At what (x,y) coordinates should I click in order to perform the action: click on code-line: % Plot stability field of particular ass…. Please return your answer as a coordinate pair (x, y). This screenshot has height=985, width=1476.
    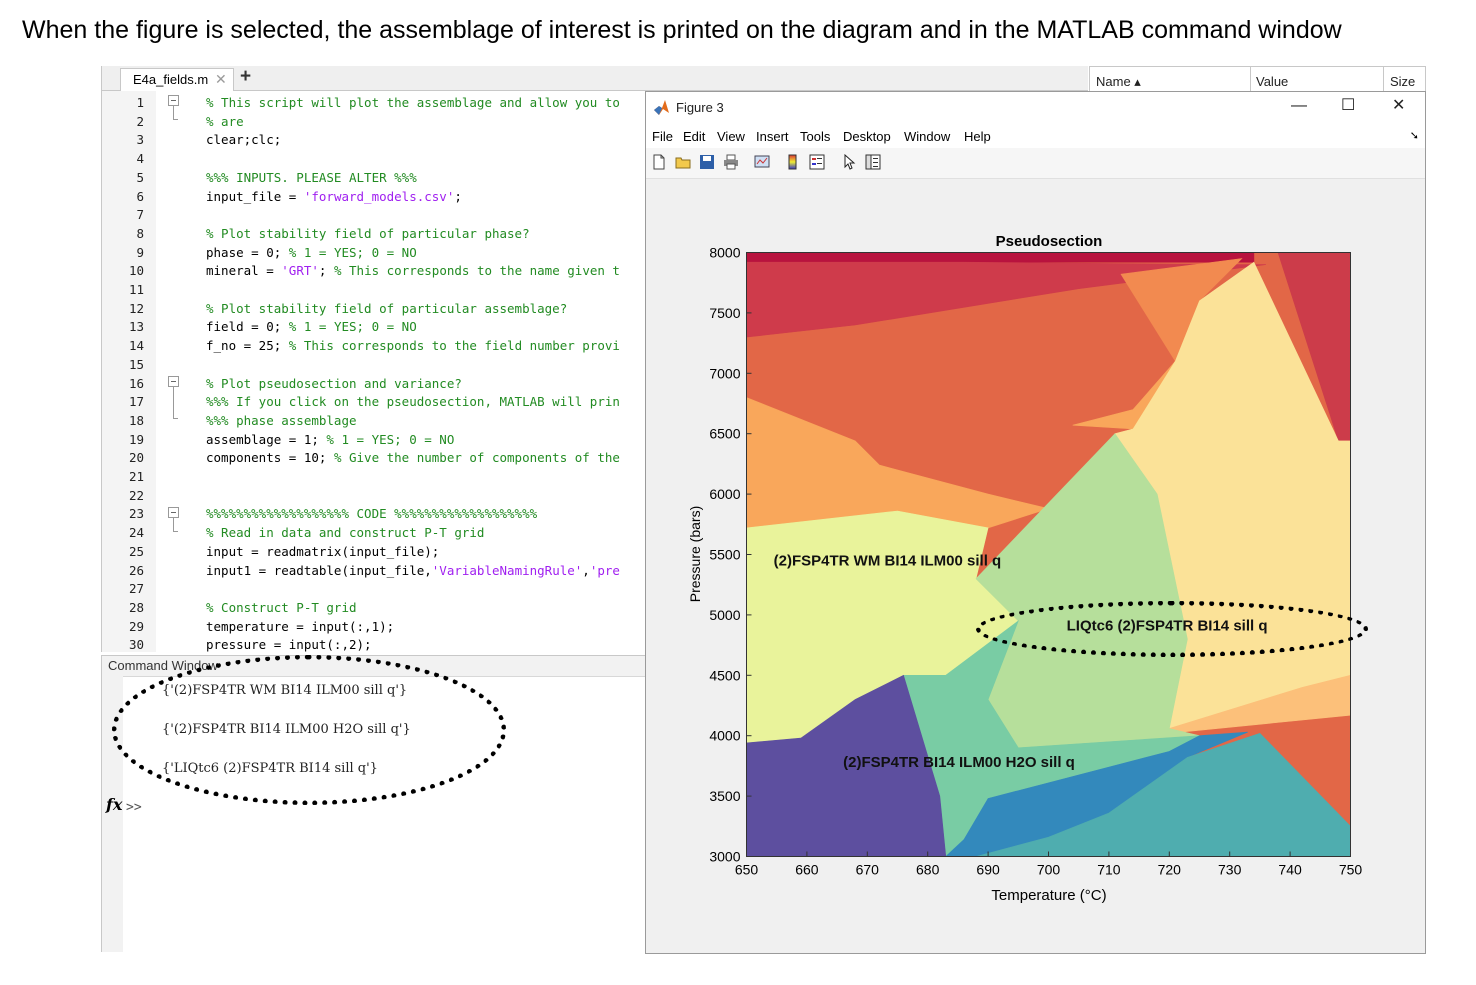
    Looking at the image, I should click on (386, 308).